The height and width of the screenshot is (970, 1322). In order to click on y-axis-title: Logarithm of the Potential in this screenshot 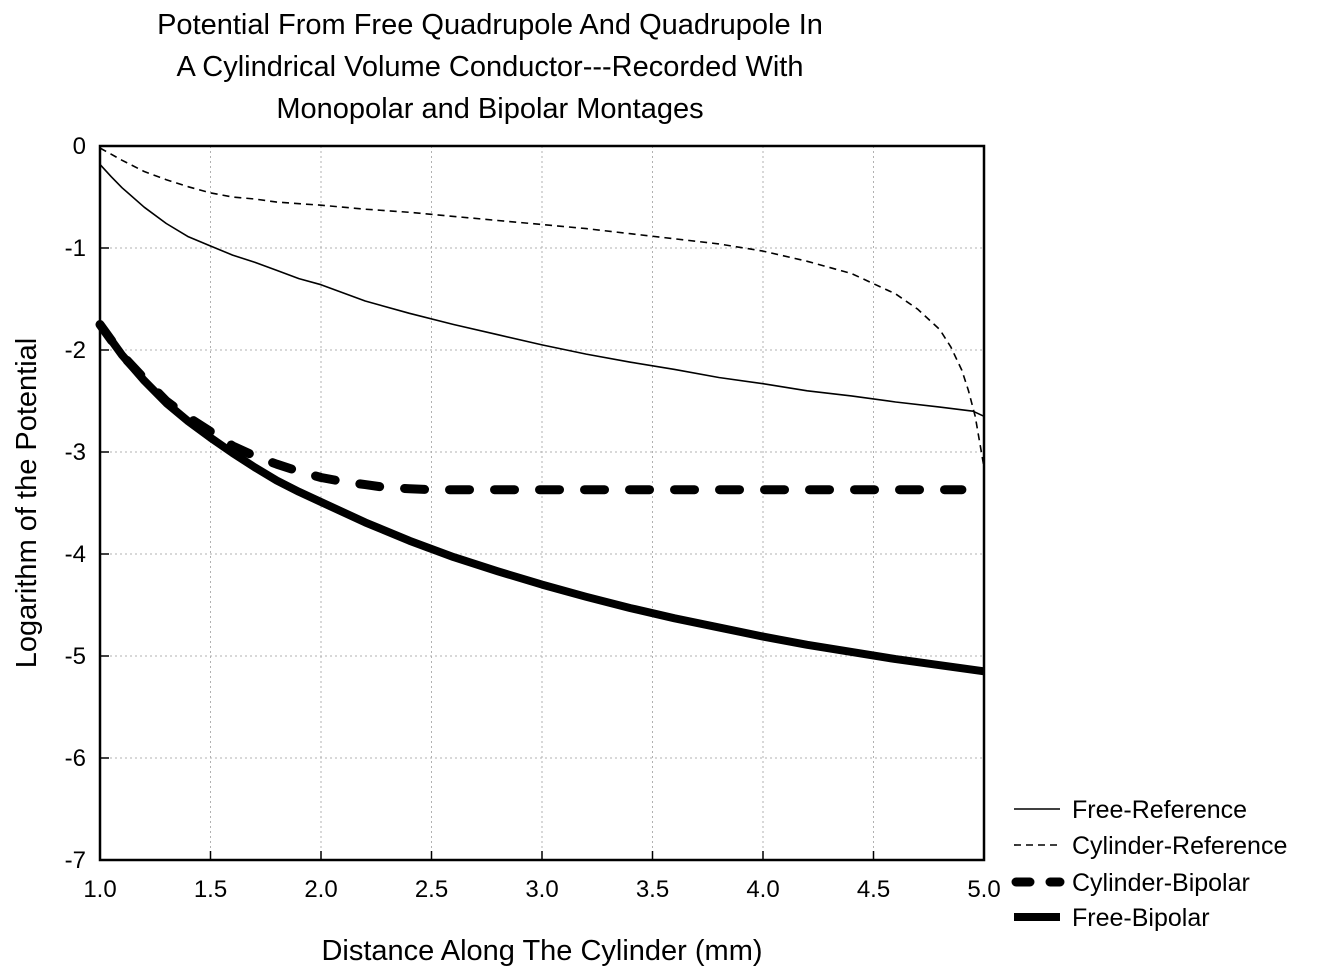, I will do `click(27, 503)`.